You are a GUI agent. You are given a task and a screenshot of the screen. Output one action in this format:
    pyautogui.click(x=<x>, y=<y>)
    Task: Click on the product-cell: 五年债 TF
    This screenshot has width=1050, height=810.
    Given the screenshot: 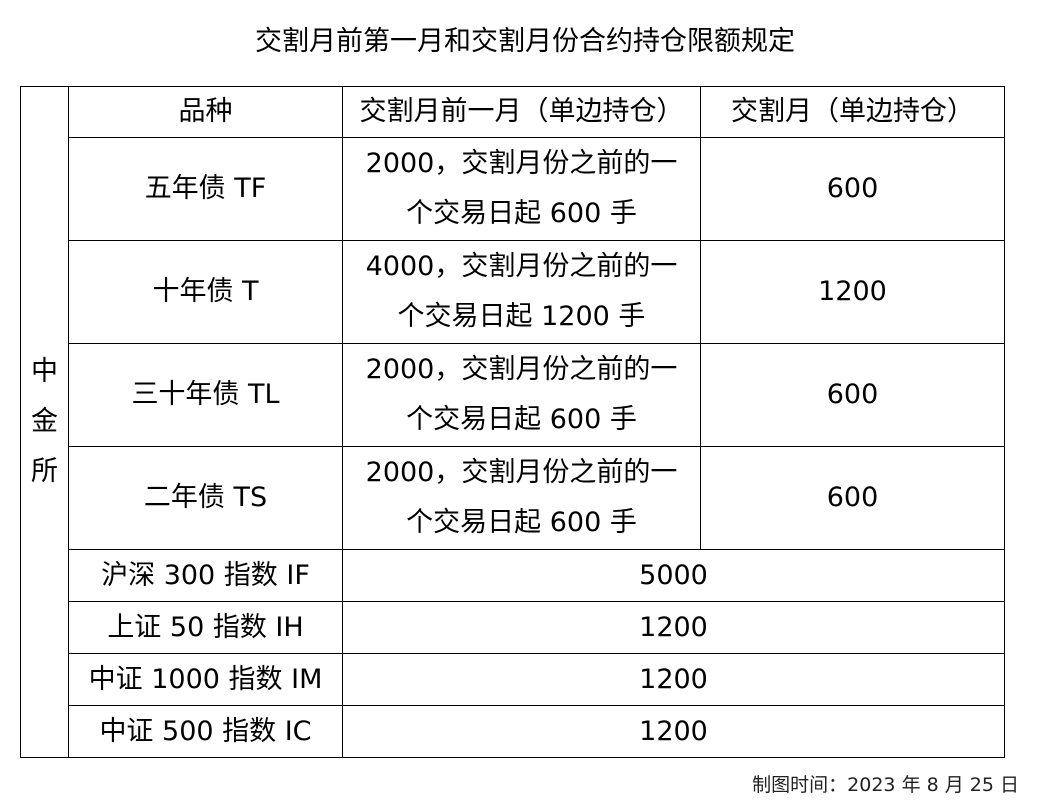 What is the action you would take?
    pyautogui.click(x=205, y=189)
    